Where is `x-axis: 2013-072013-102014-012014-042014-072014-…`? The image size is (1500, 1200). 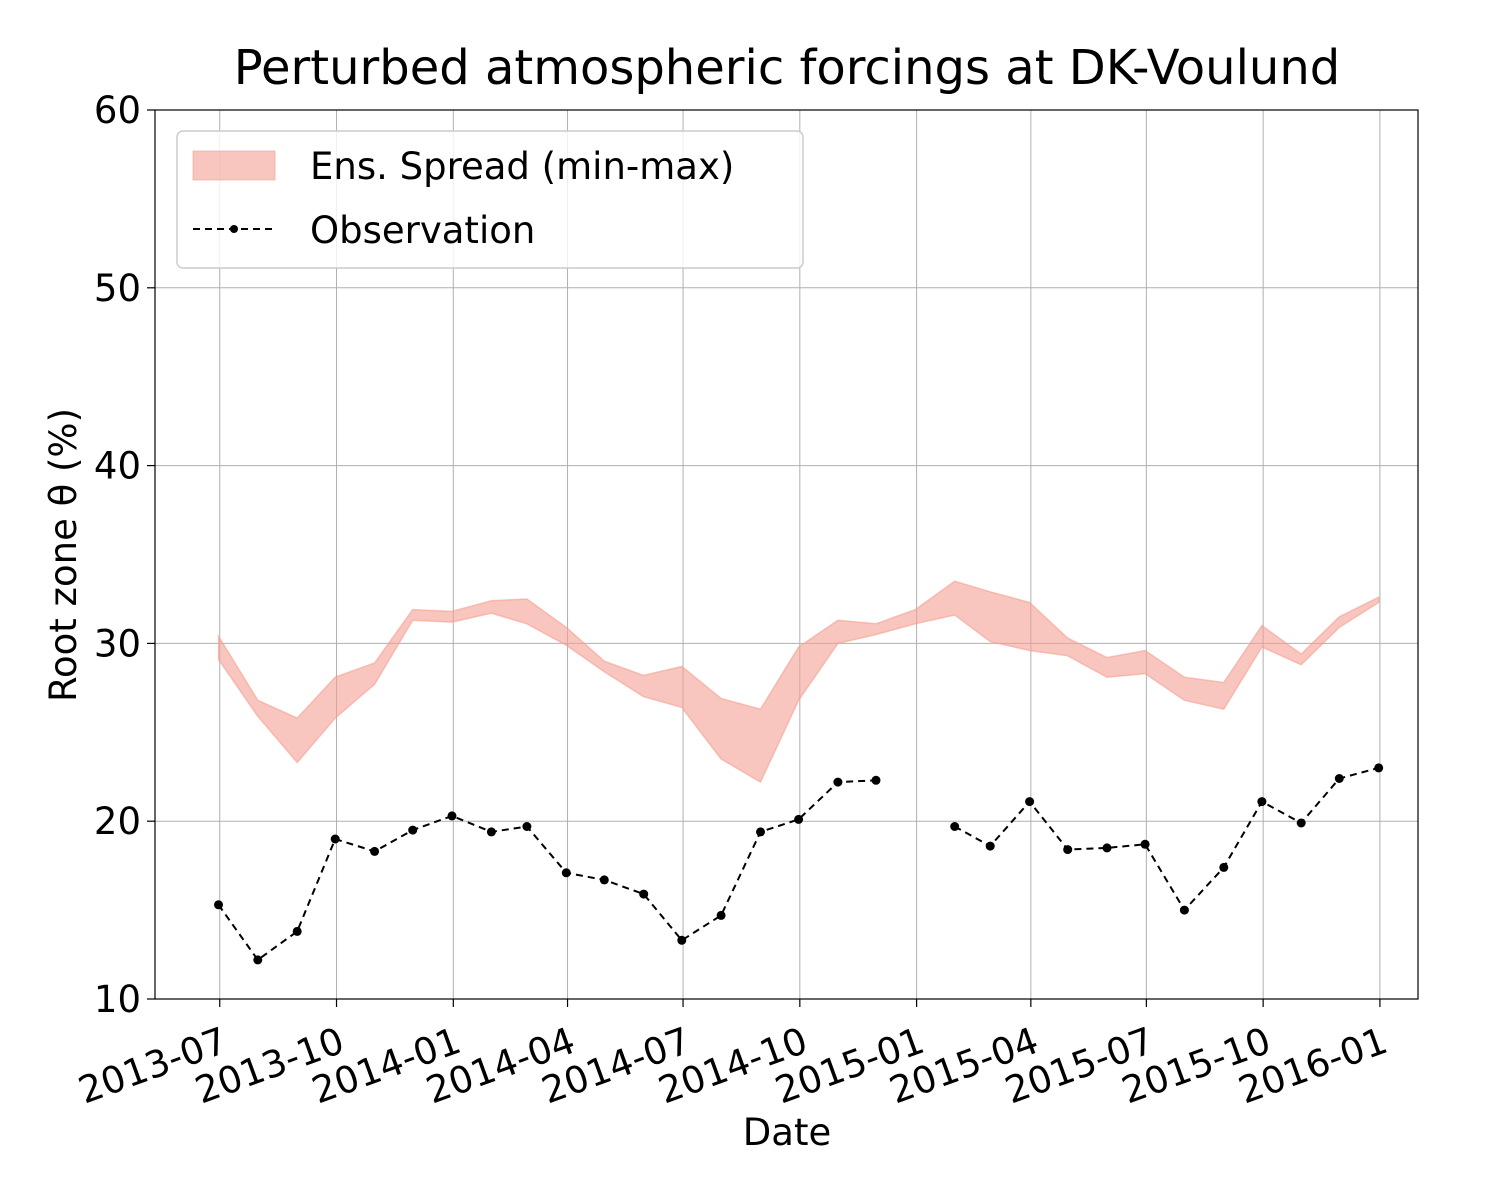 x-axis: 2013-072013-102014-012014-042014-072014-… is located at coordinates (733, 1055).